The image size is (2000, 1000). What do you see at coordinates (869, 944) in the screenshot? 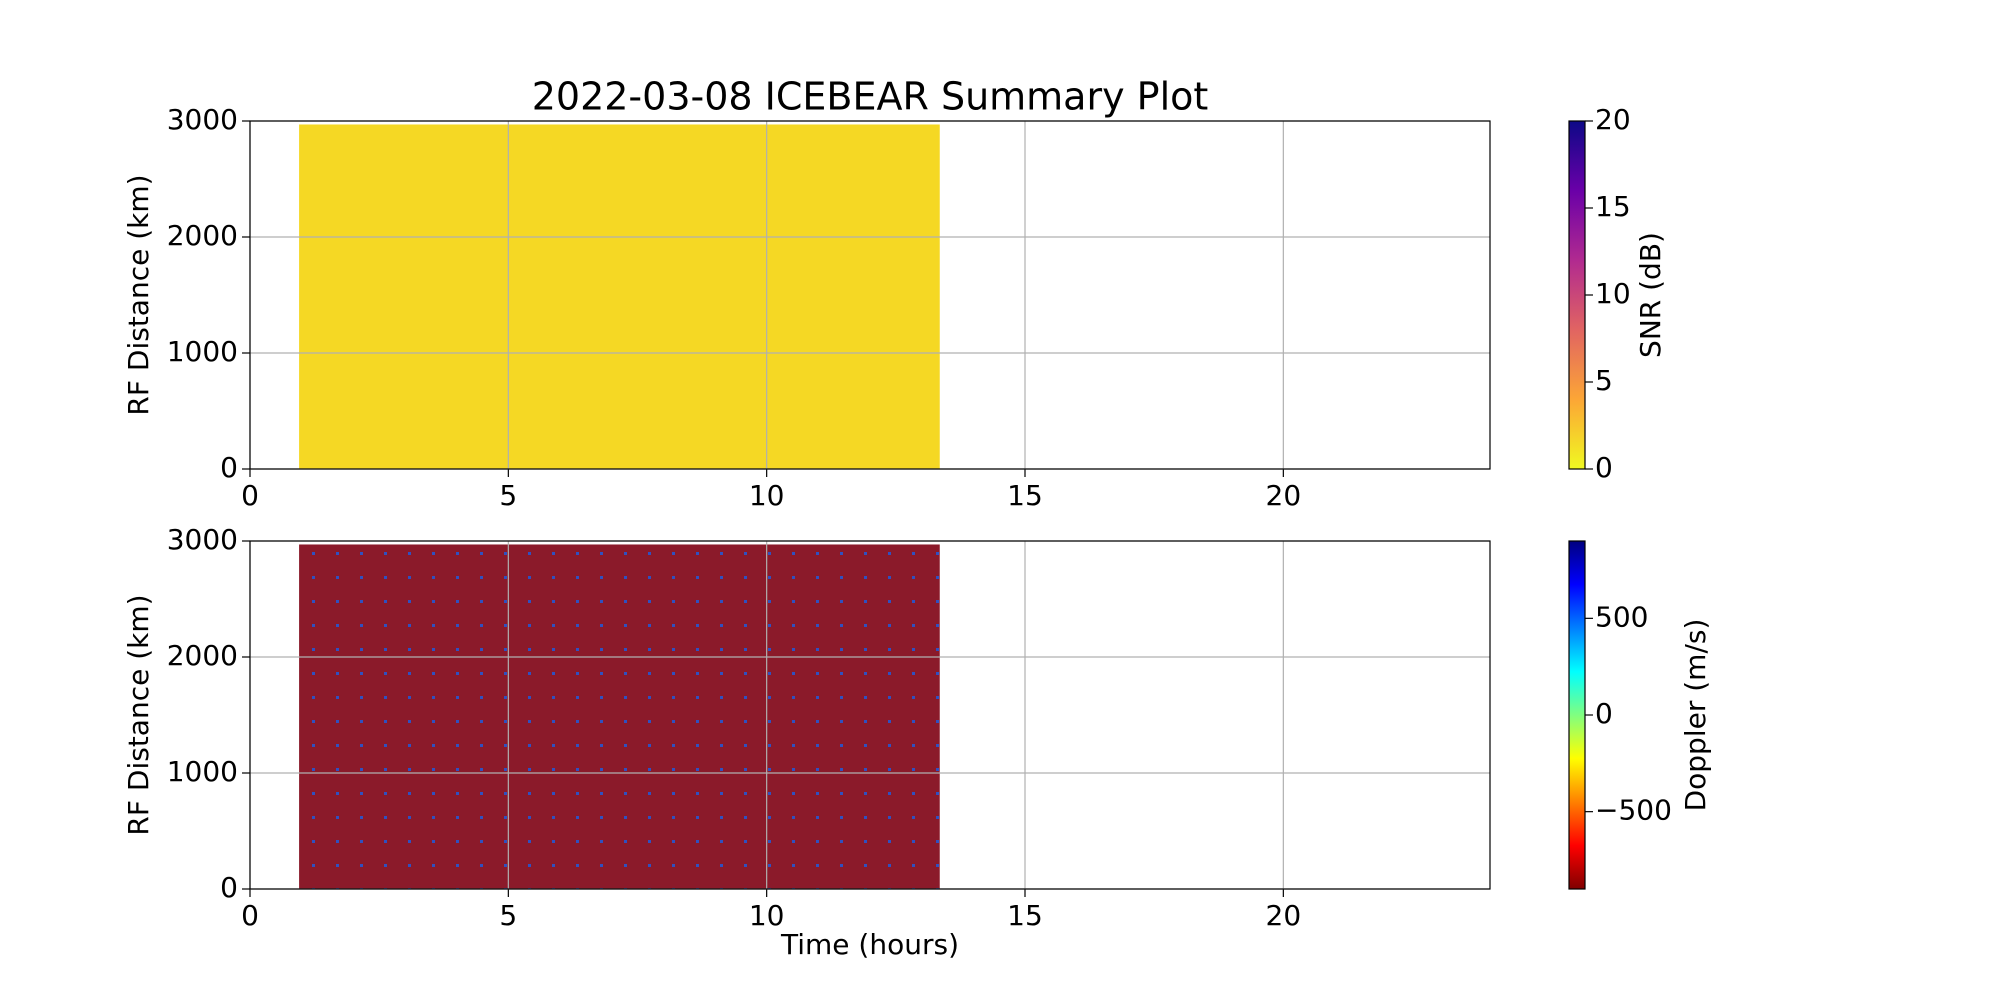
I see `x-axis-label: Time (hours)` at bounding box center [869, 944].